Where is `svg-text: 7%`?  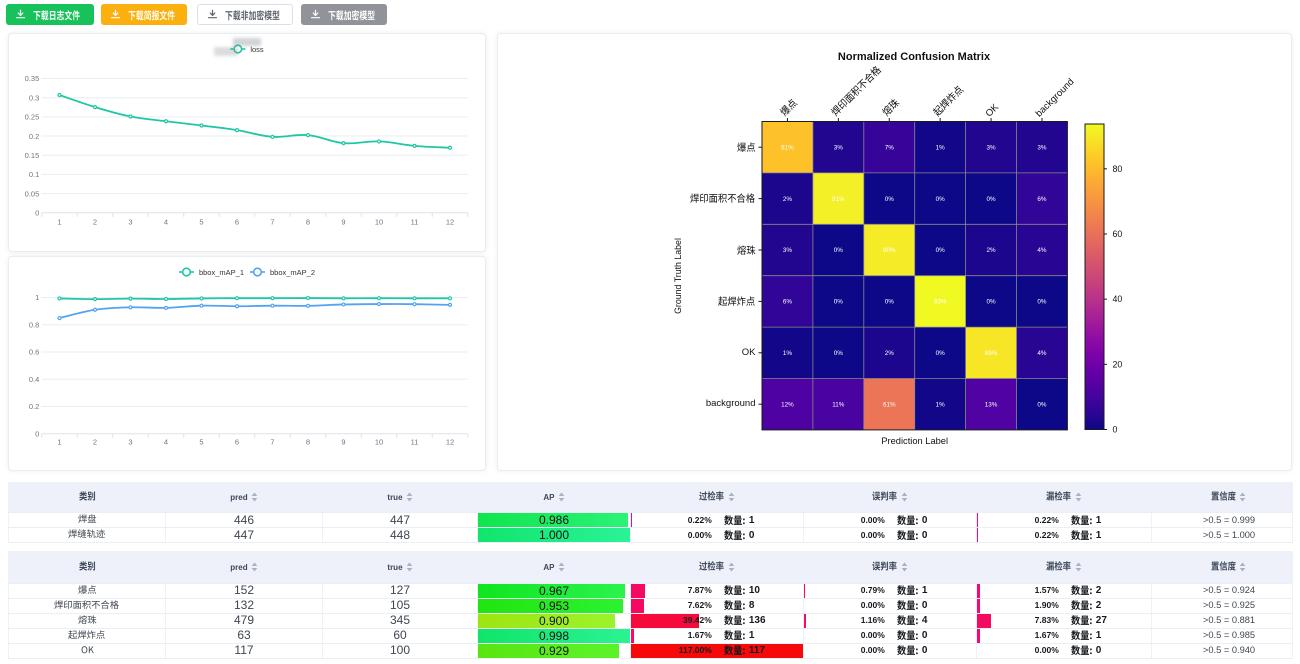 svg-text: 7% is located at coordinates (890, 147).